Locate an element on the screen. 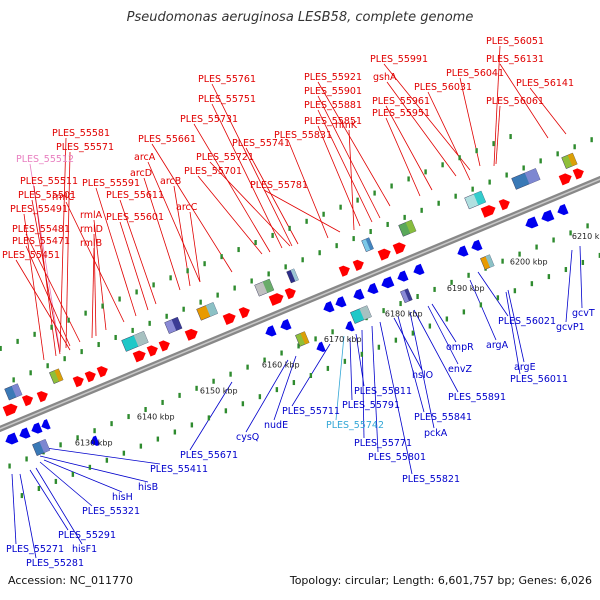 The width and height of the screenshot is (600, 600). forward-gene-label: PLES_55731 is located at coordinates (209, 119).